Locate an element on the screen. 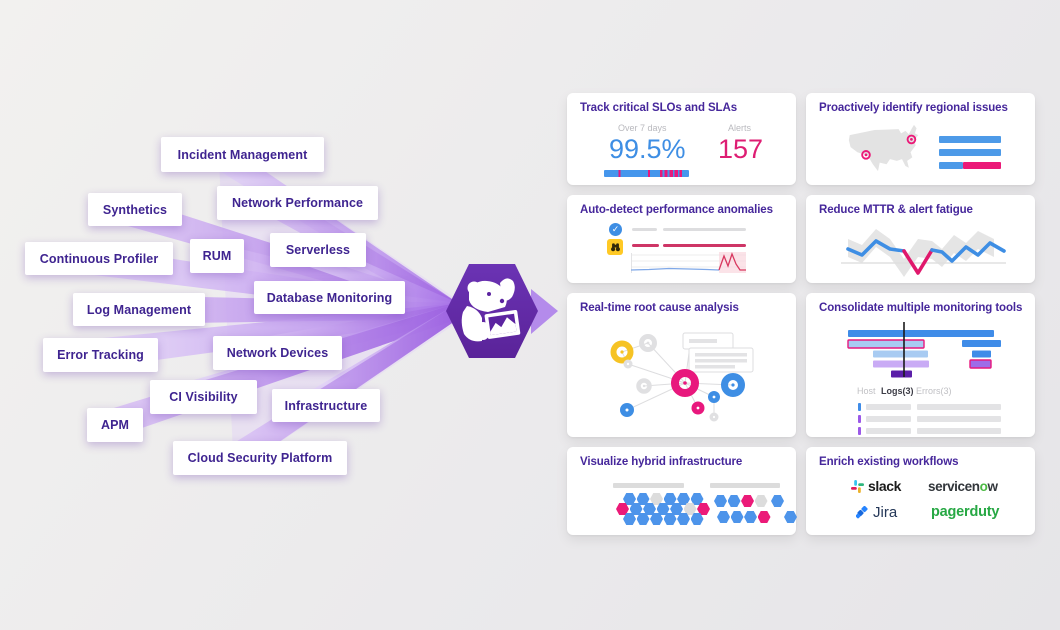 The image size is (1060, 630). servicenow-label: servicenow is located at coordinates (963, 486).